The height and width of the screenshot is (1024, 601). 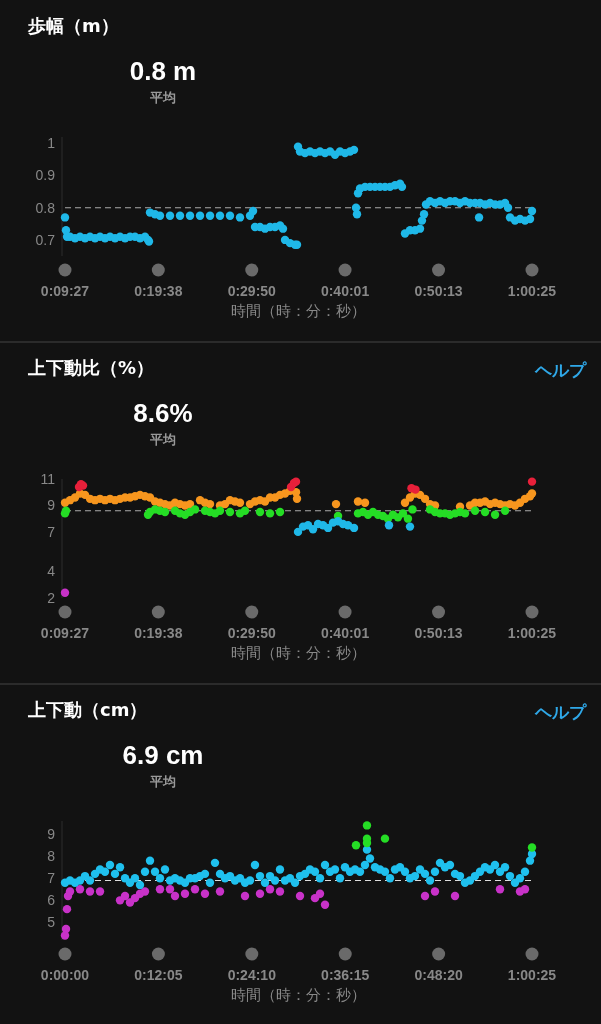 I want to click on chart-subtitle: 6.9 cm, so click(x=163, y=755).